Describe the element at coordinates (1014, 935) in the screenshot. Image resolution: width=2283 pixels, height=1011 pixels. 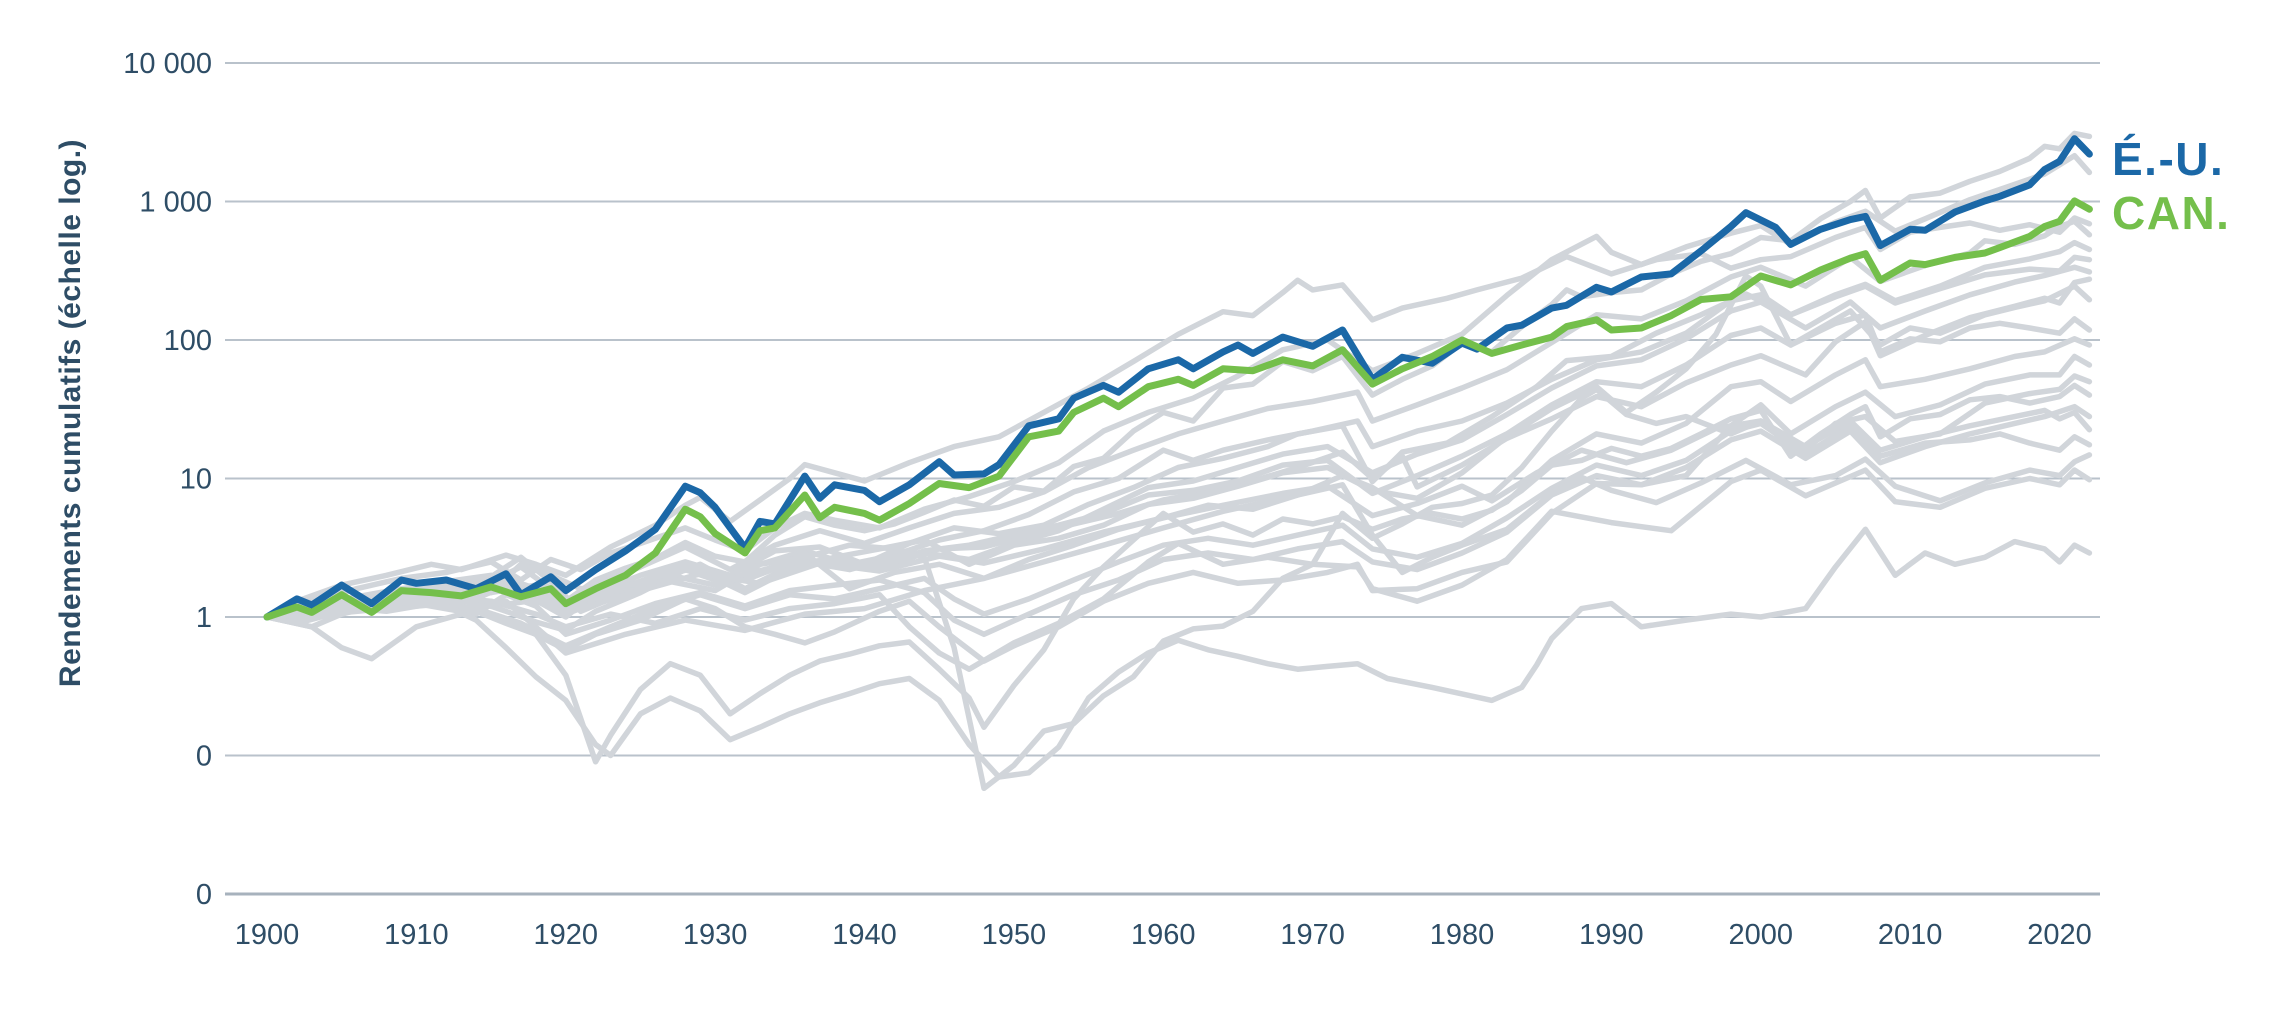
I see `x-tick-label: 1950` at that location.